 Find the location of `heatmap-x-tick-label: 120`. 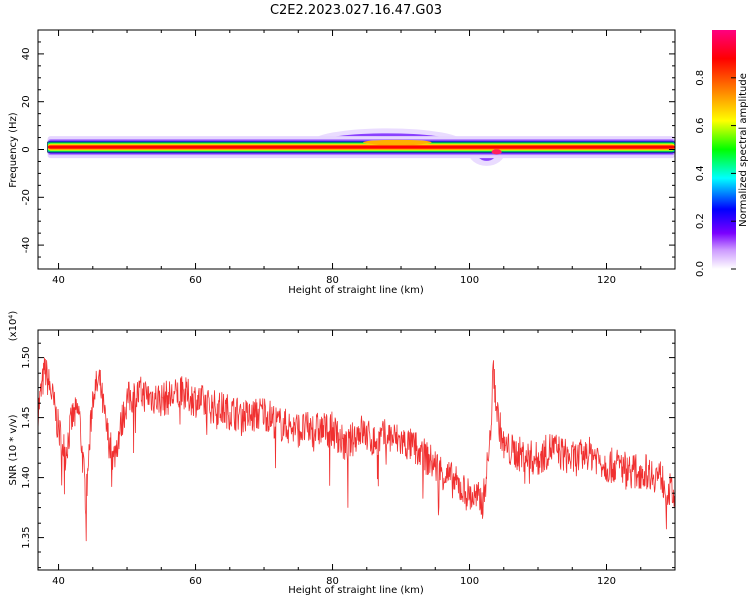

heatmap-x-tick-label: 120 is located at coordinates (606, 280).